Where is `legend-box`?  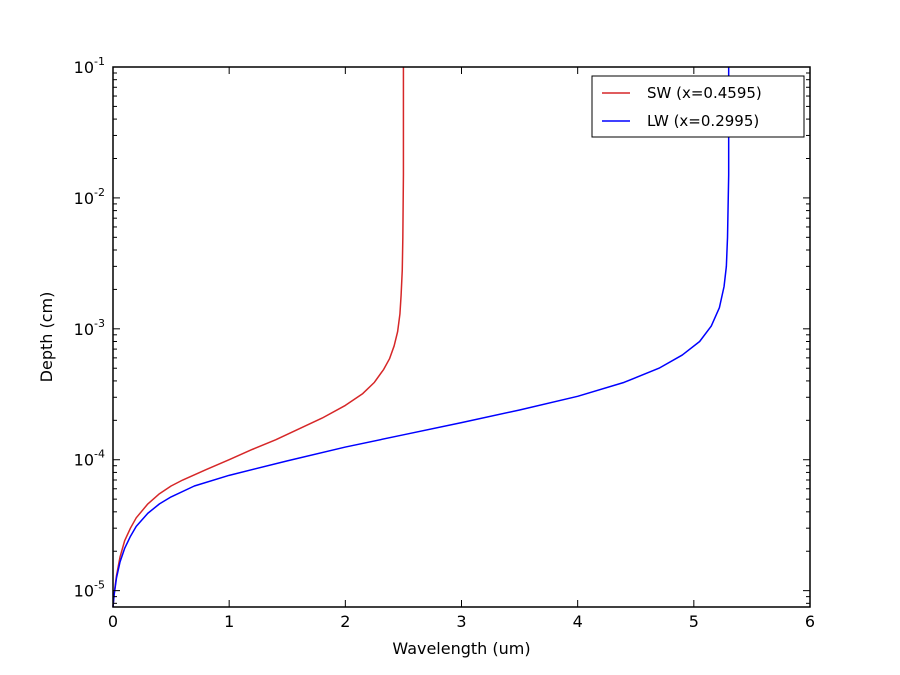
legend-box is located at coordinates (698, 106).